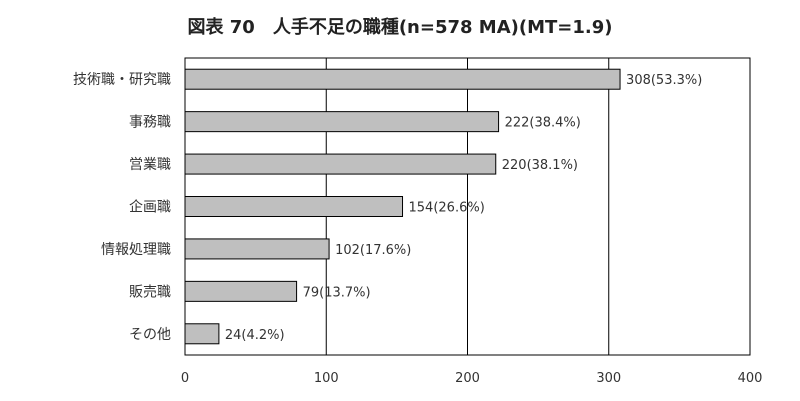 The width and height of the screenshot is (800, 401). I want to click on x-tick-label-300: 300, so click(608, 378).